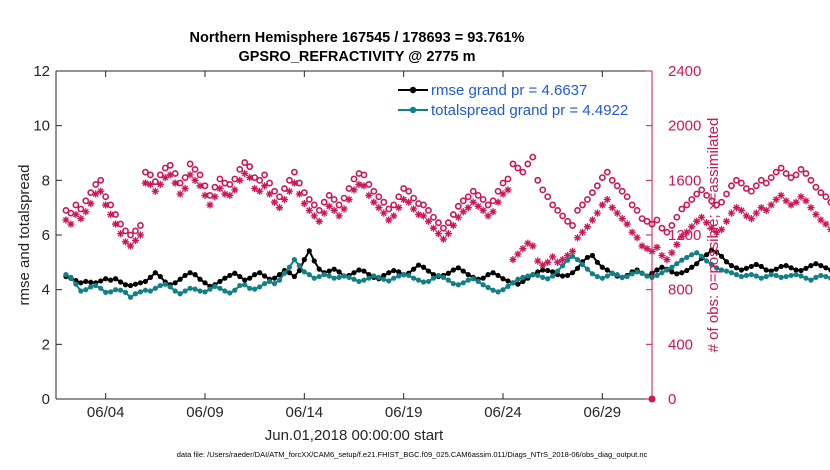  Describe the element at coordinates (603, 412) in the screenshot. I see `x-tick-label: 06/29` at that location.